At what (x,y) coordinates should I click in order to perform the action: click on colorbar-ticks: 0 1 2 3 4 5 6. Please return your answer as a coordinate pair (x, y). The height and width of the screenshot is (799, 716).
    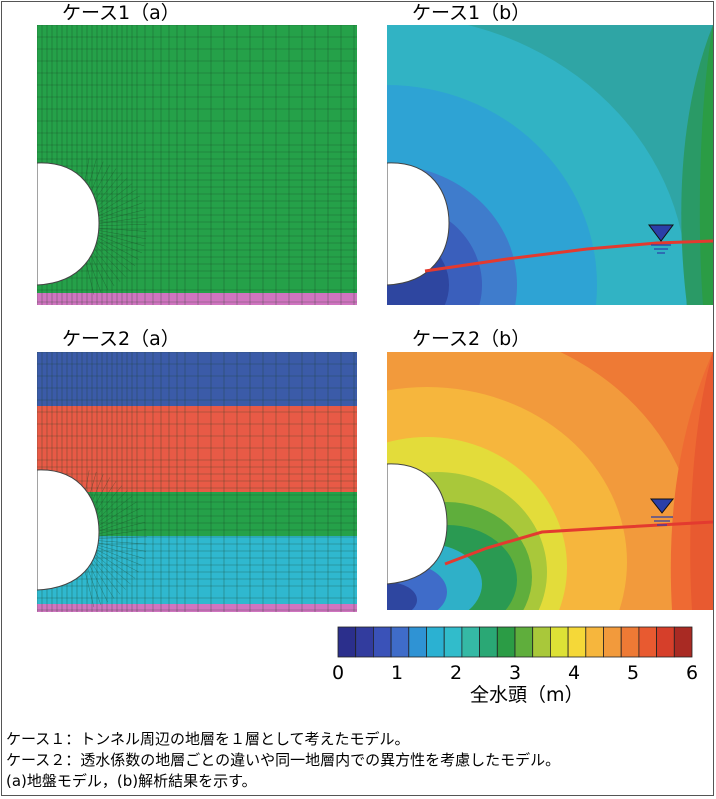
    Looking at the image, I should click on (515, 673).